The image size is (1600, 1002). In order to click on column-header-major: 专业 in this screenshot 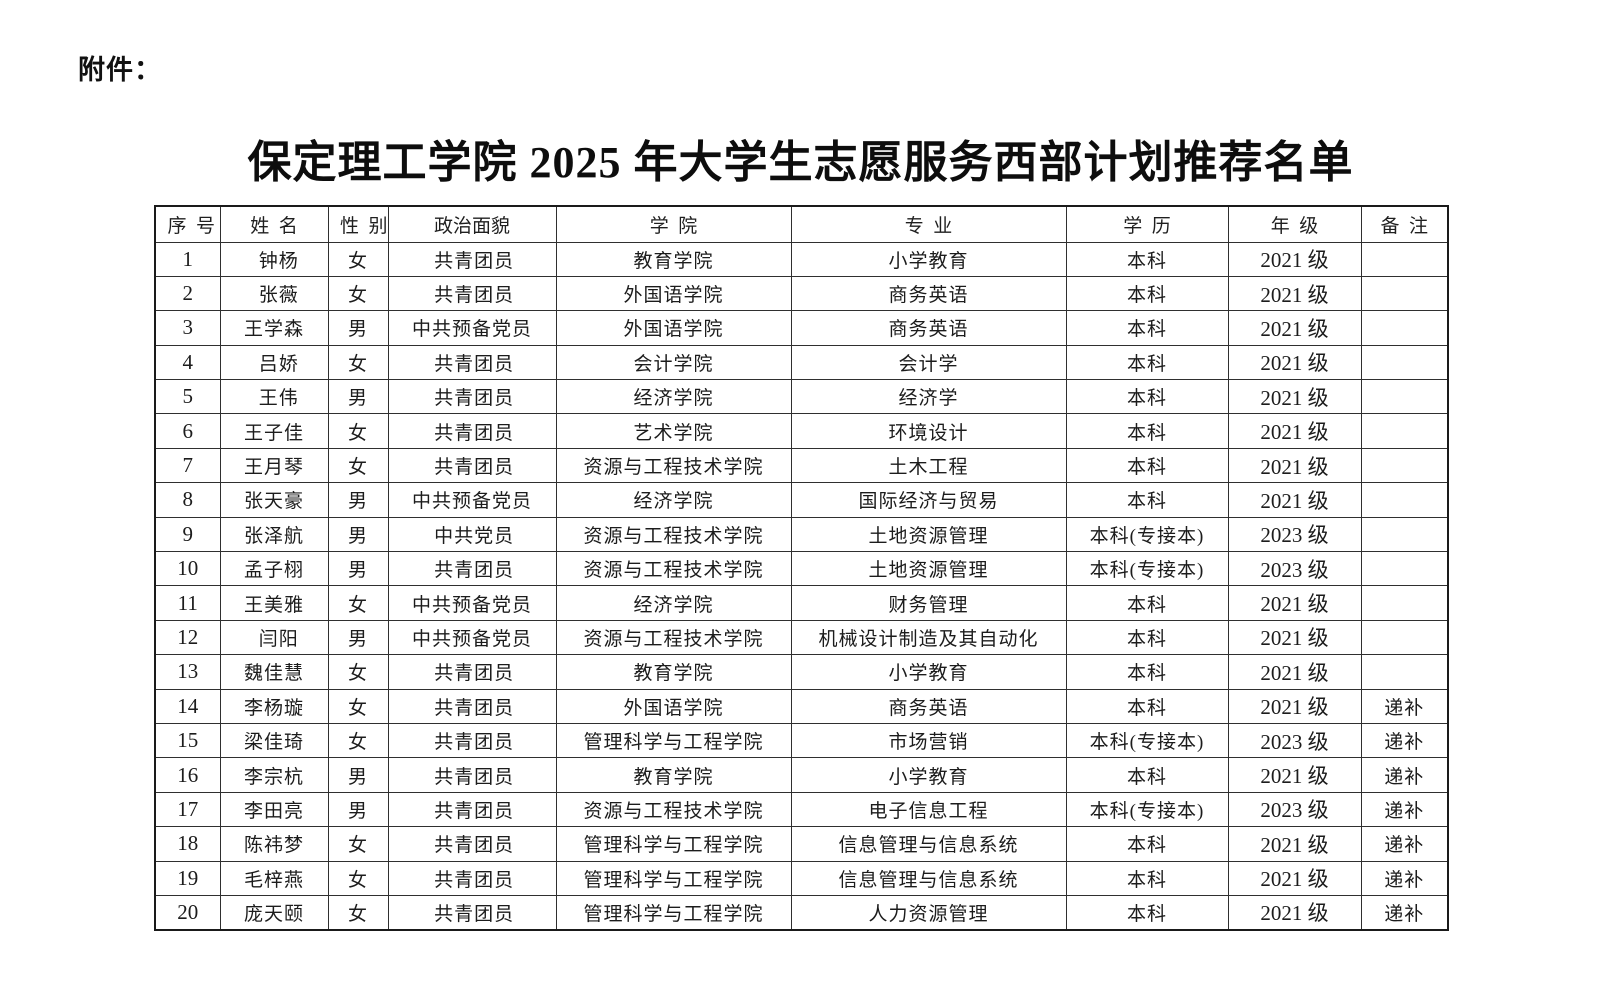, I will do `click(928, 224)`.